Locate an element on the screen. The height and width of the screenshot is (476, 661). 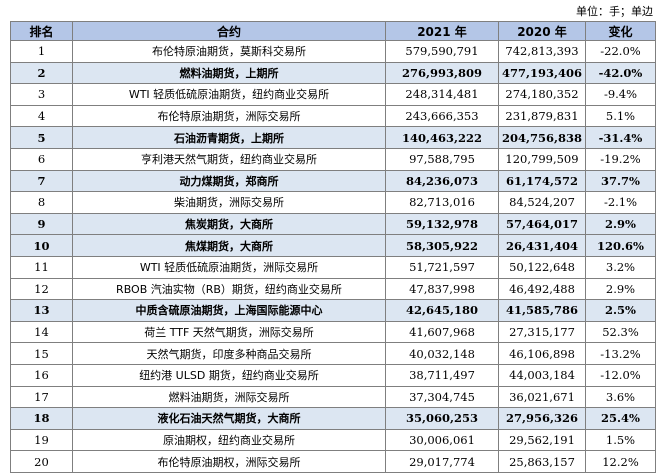
contract-cell: RBOB 汽油实物（RB）期货，纽约商业交易所 is located at coordinates (229, 289).